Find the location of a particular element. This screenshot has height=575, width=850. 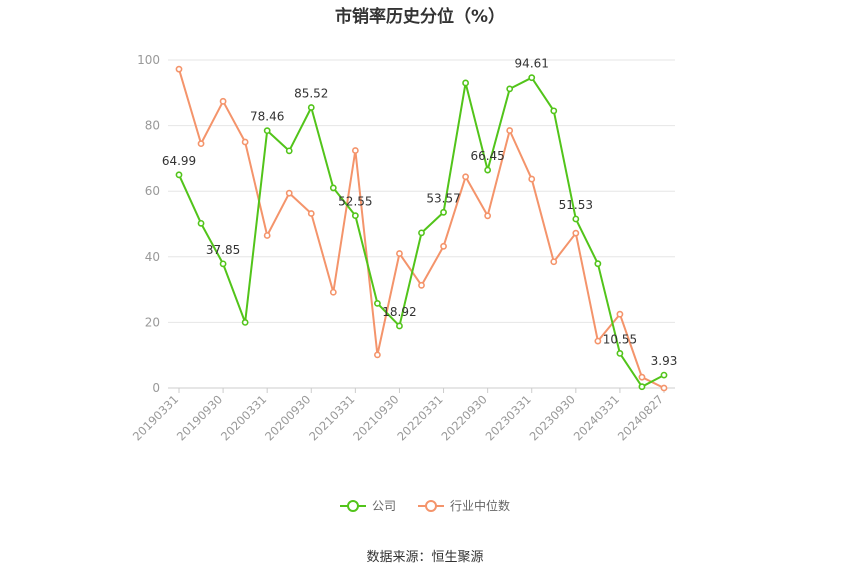

legend-item-company: 公司 is located at coordinates (367, 505).